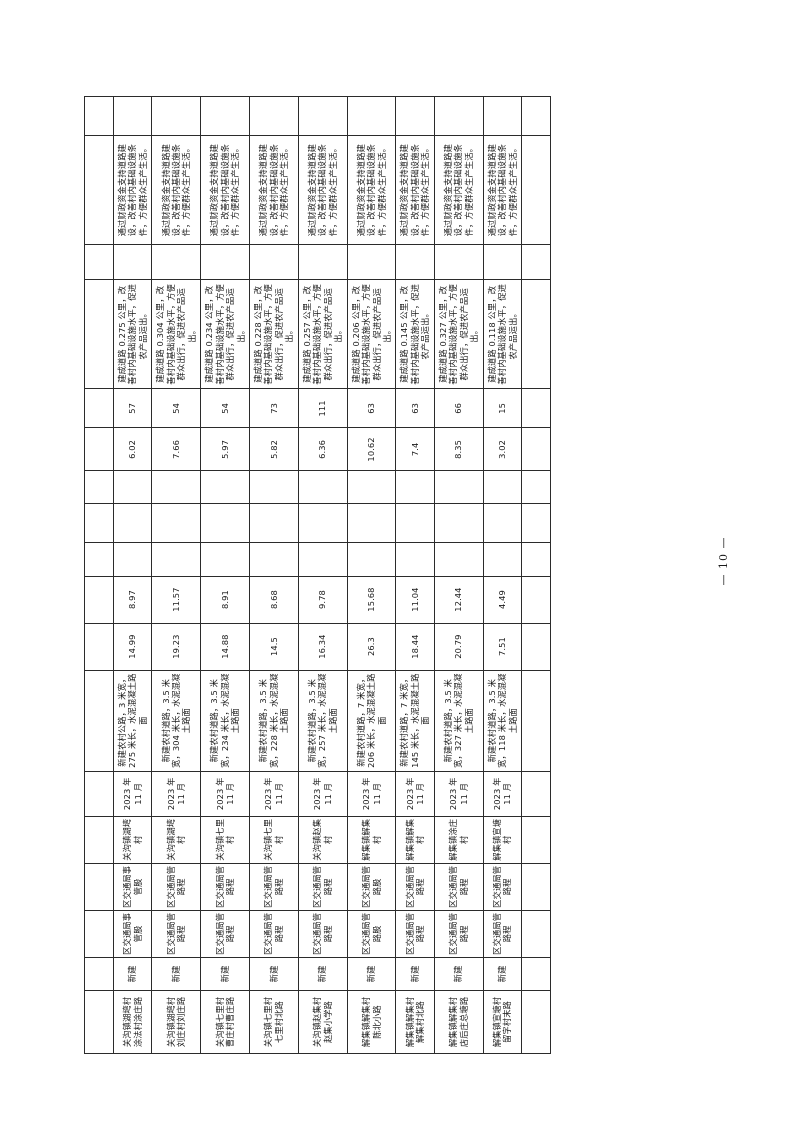  Describe the element at coordinates (502, 408) in the screenshot. I see `cell-people: 15` at that location.